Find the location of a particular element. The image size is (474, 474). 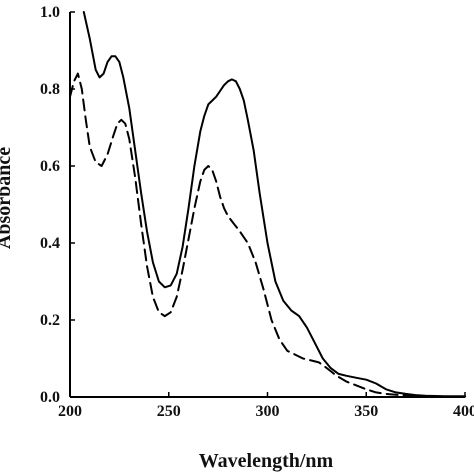

y-tick-label: 0.4 is located at coordinates (50, 243).